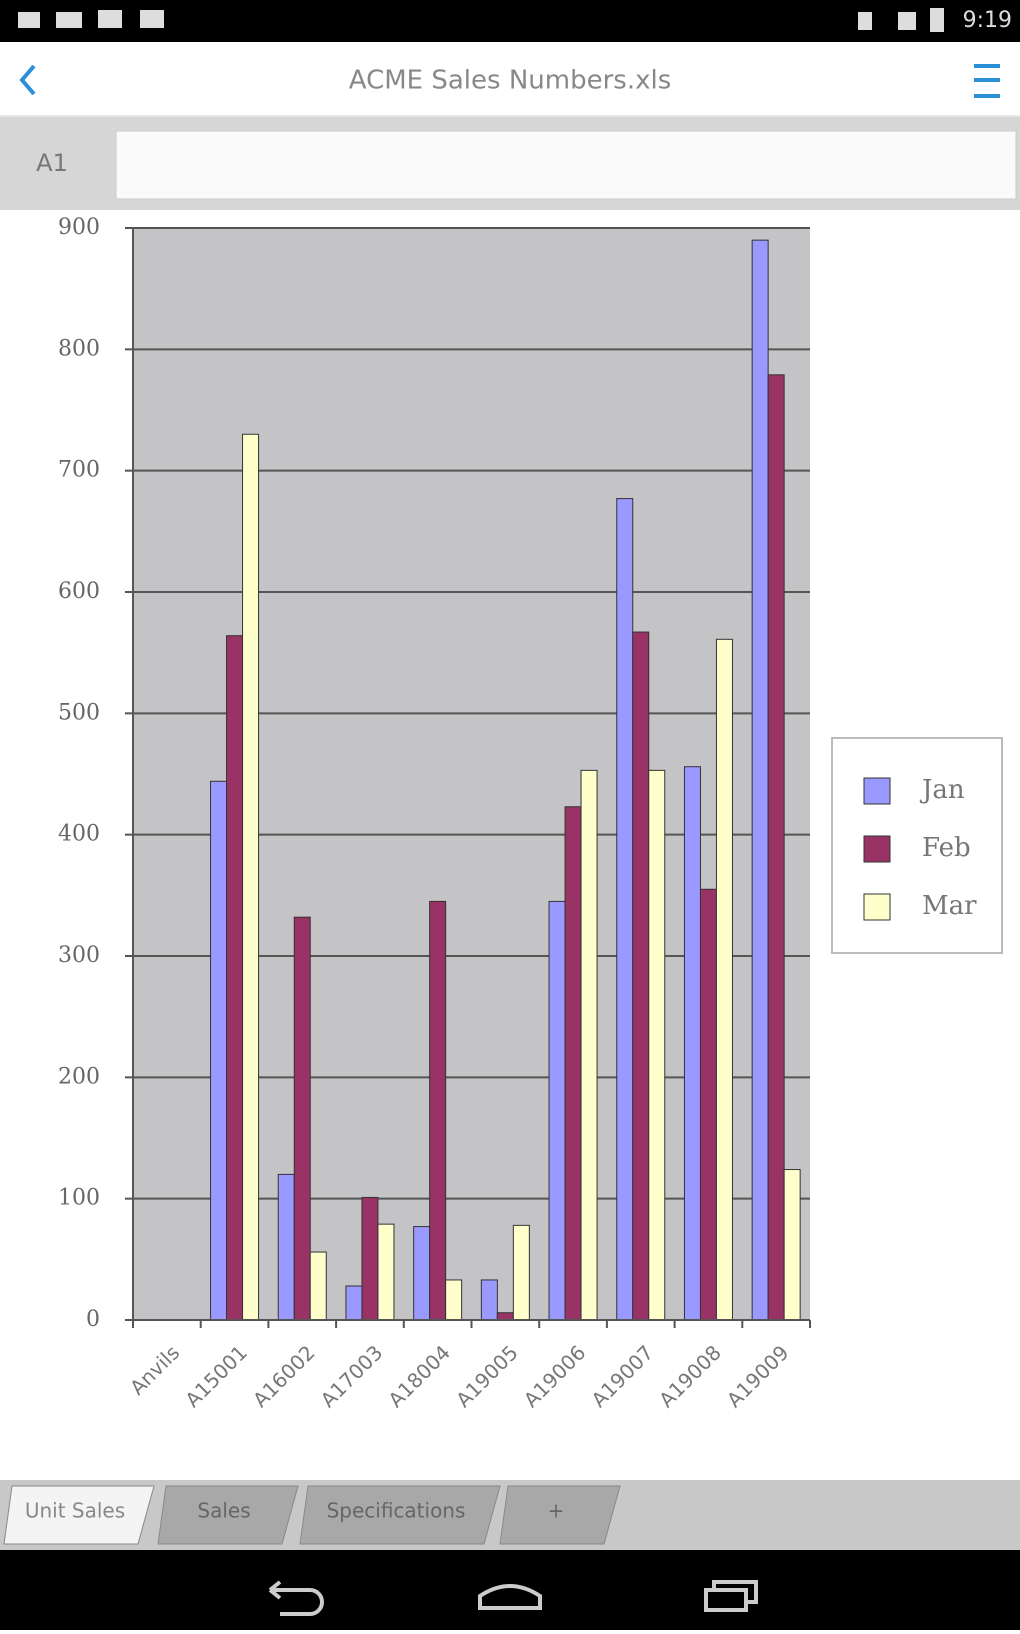  I want to click on legend-label: Feb, so click(946, 848).